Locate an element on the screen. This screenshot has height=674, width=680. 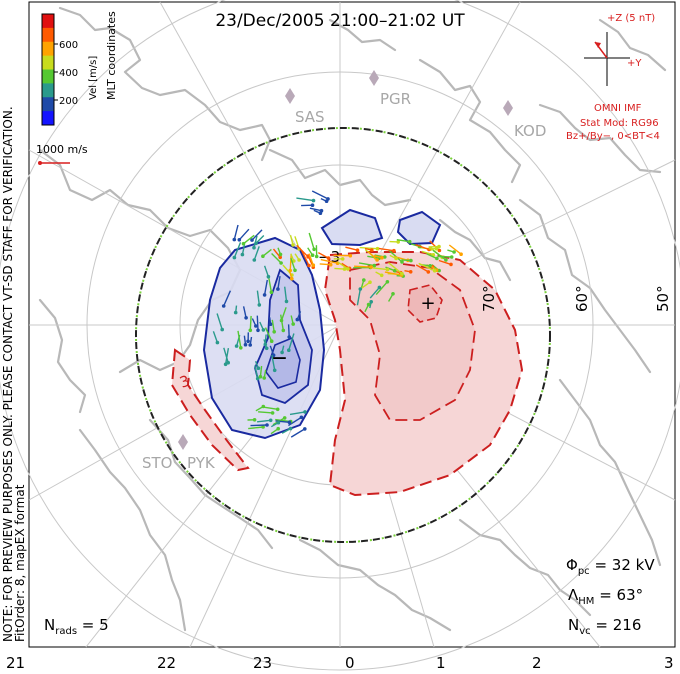
stat-n-vc: Nvc = 216 is located at coordinates (604, 626).